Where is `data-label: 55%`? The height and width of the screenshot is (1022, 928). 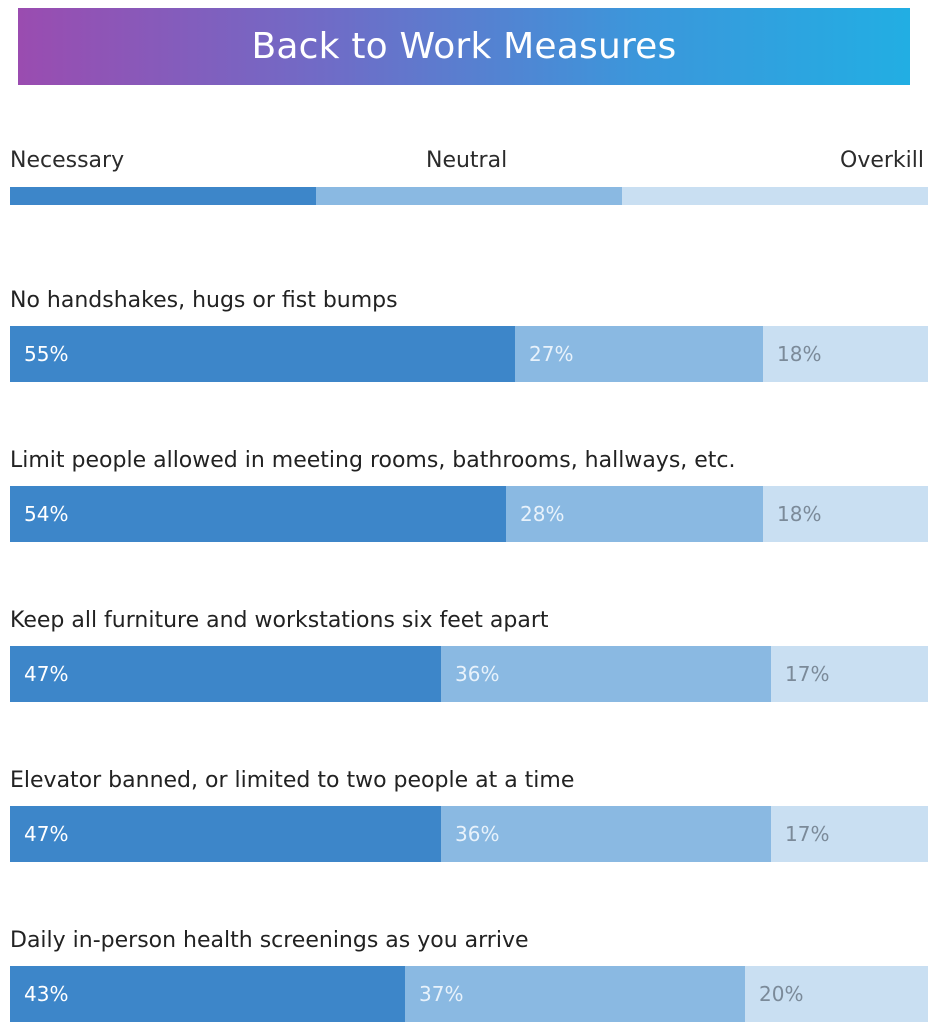 data-label: 55% is located at coordinates (46, 354).